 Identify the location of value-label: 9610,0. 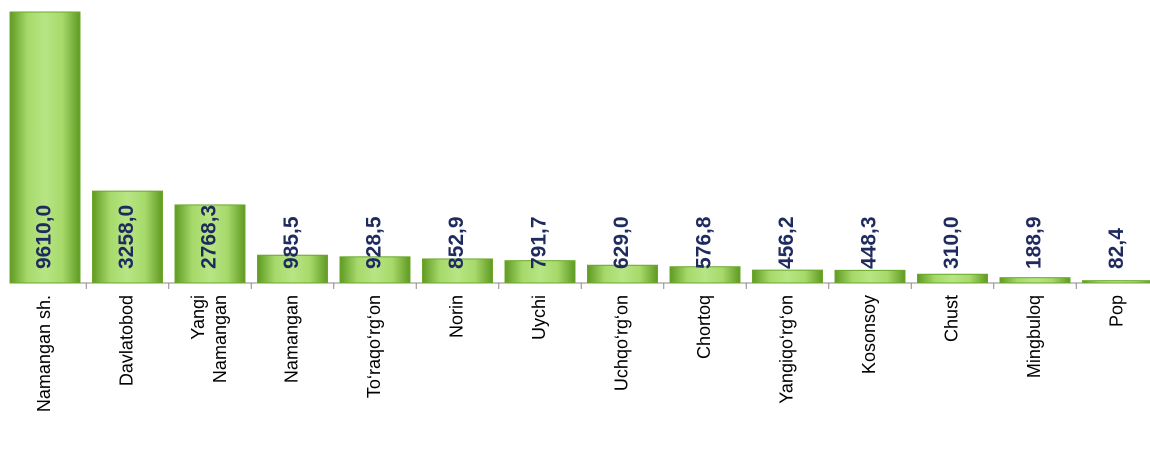
(44, 237).